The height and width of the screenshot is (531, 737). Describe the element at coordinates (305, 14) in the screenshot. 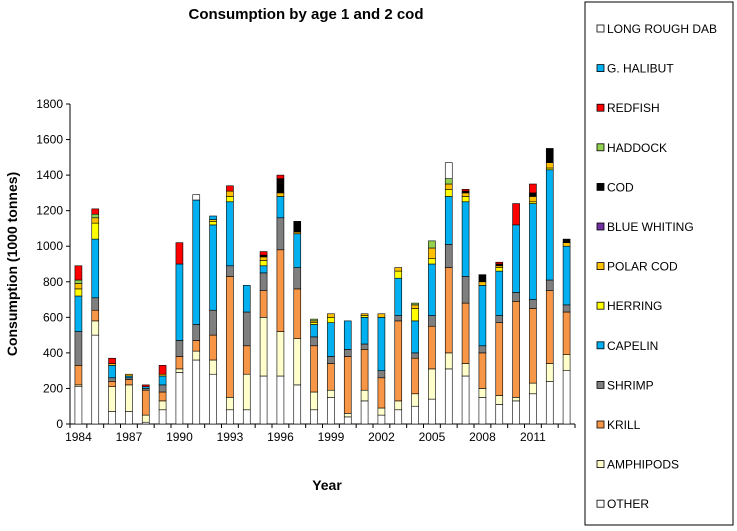

I see `chart-title: Consumption by age 1 and 2 cod` at that location.